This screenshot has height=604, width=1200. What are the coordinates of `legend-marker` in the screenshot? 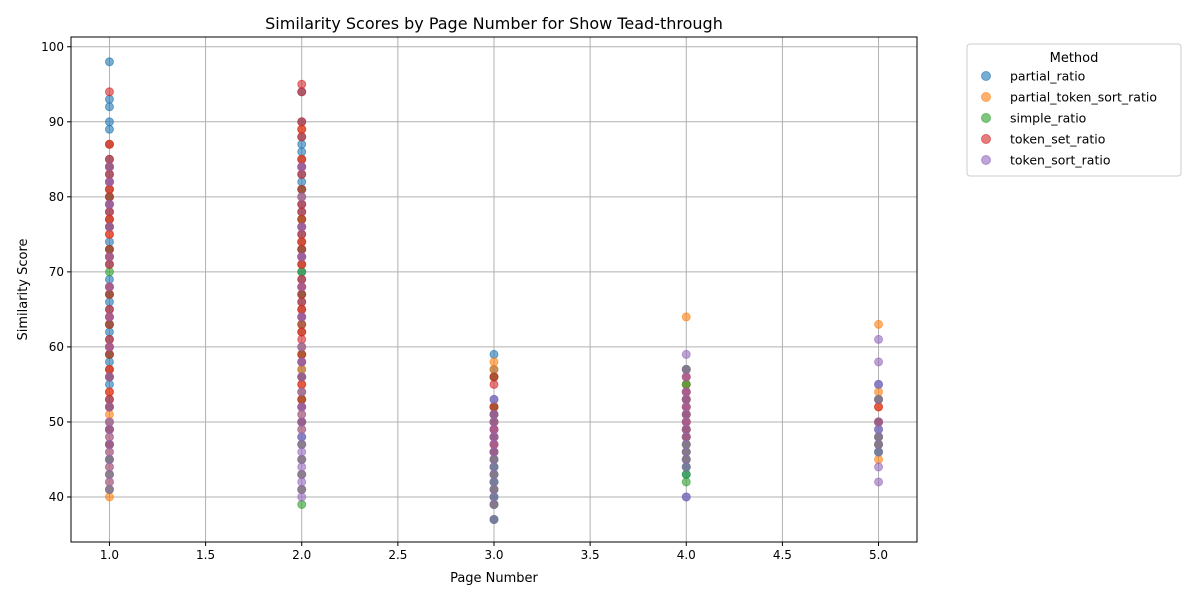 It's located at (986, 76).